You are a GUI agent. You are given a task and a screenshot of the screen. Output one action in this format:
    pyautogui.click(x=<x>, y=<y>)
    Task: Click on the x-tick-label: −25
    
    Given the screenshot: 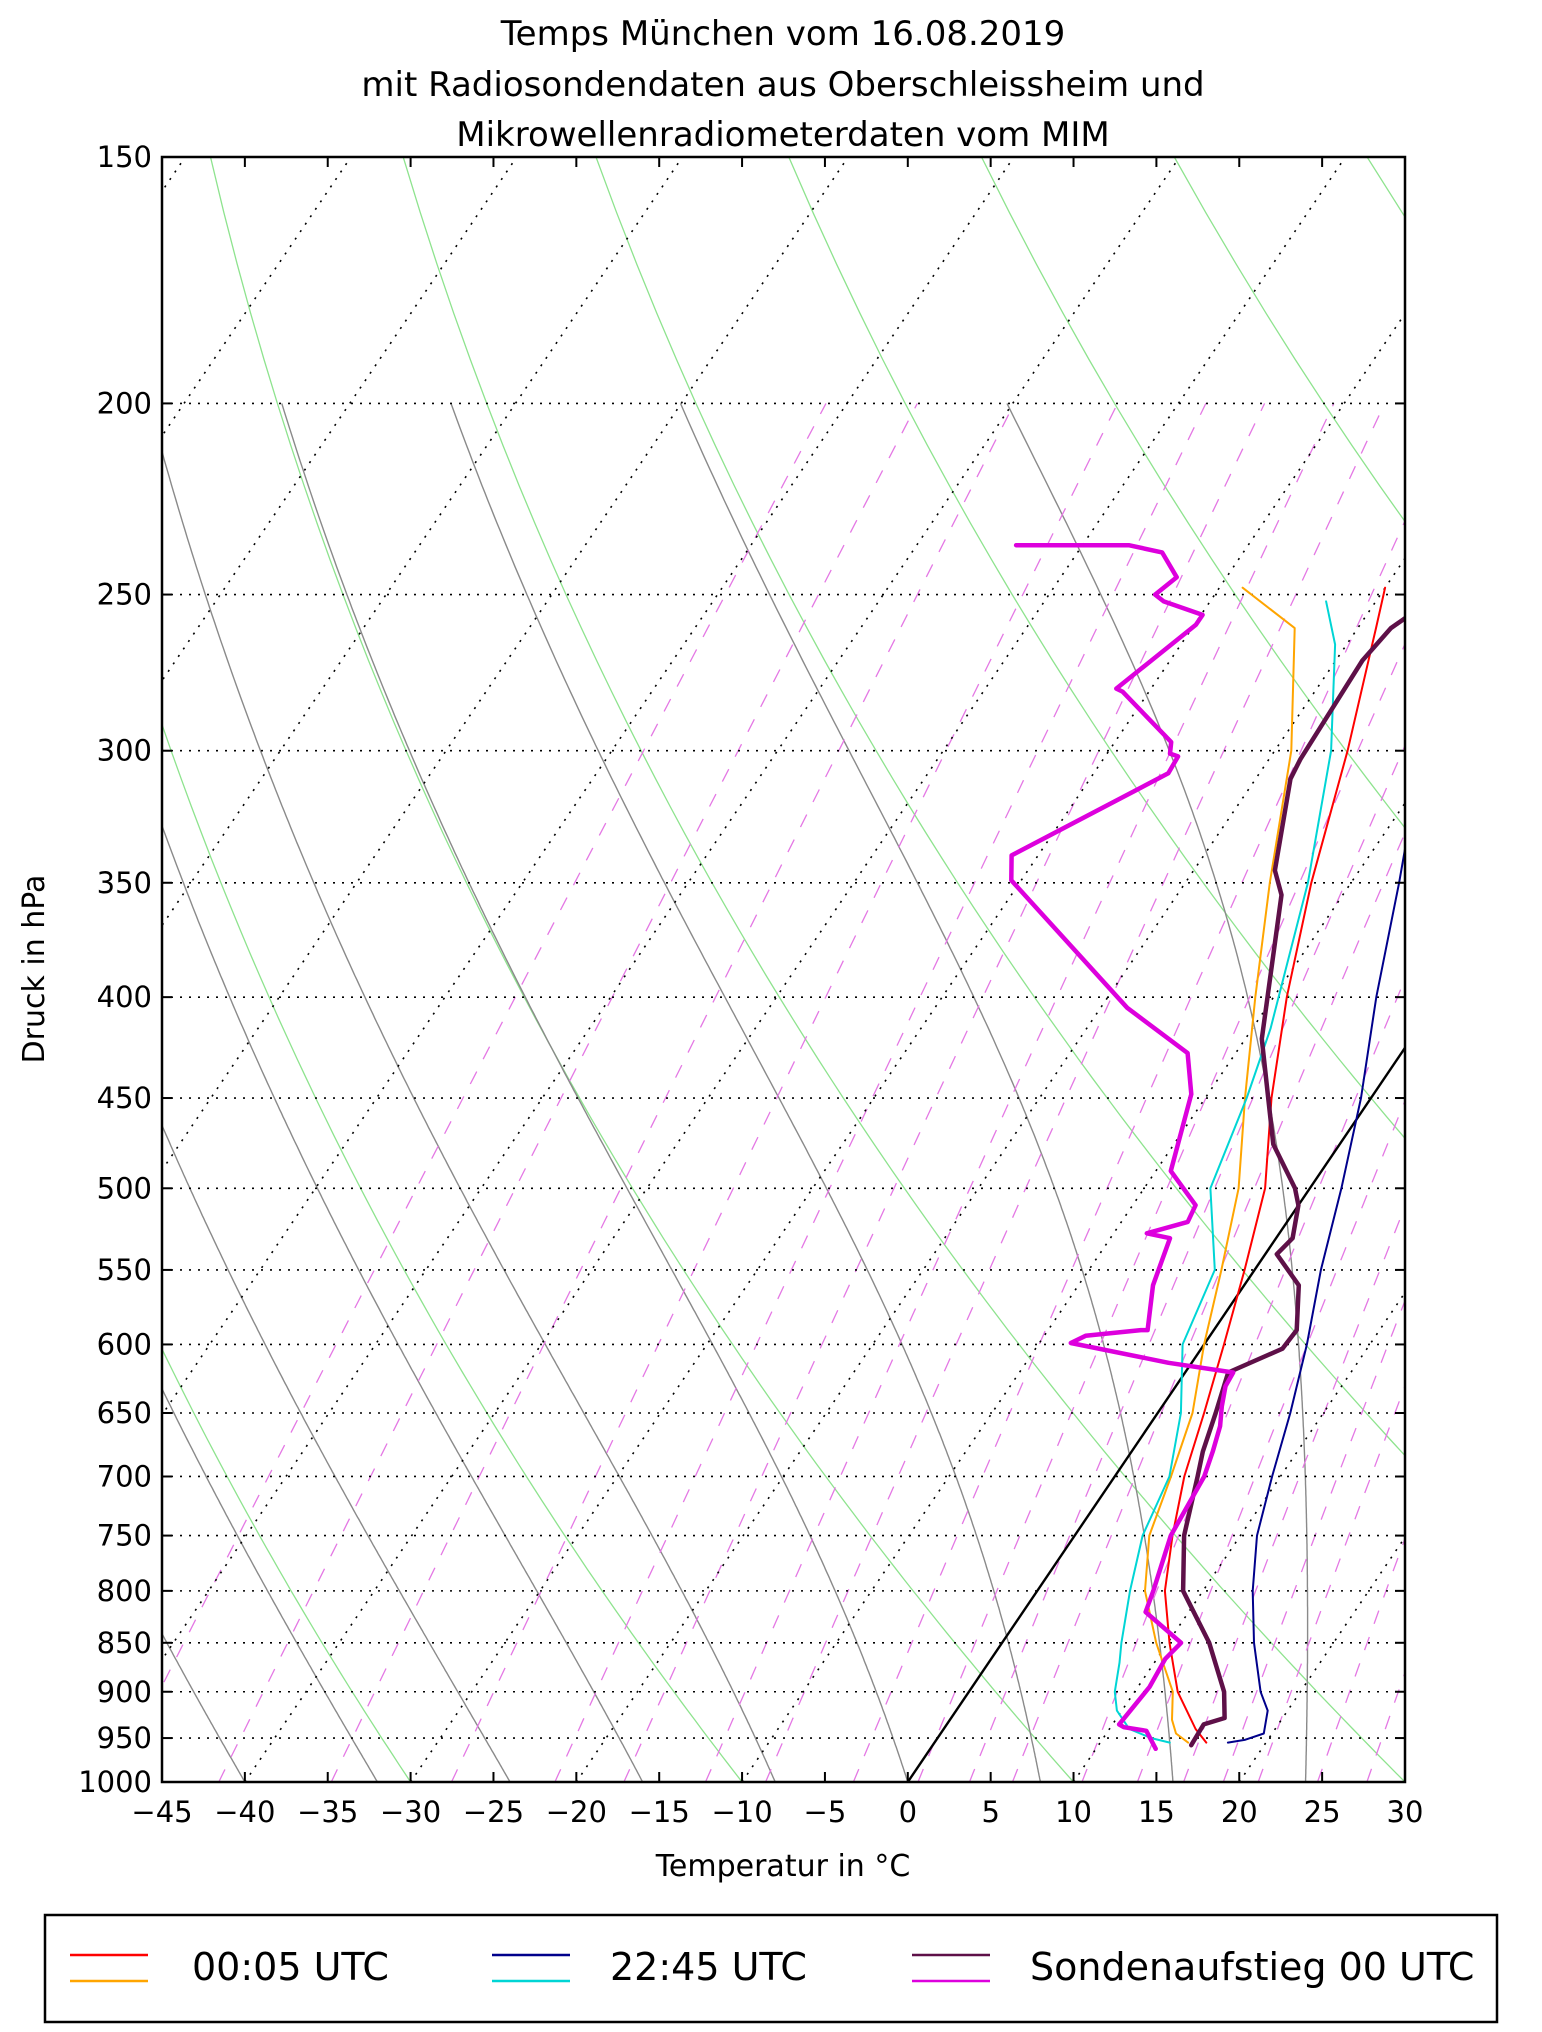 What is the action you would take?
    pyautogui.click(x=493, y=1812)
    